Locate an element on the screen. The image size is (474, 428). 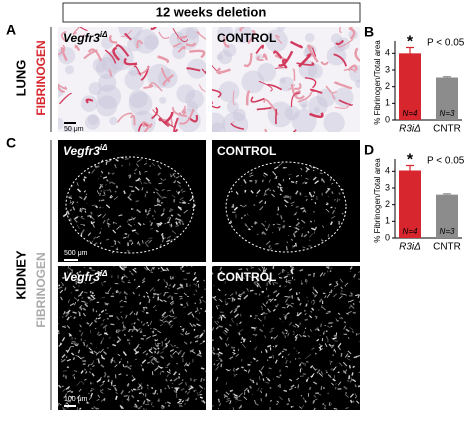
panel-letter: B is located at coordinates (369, 32).